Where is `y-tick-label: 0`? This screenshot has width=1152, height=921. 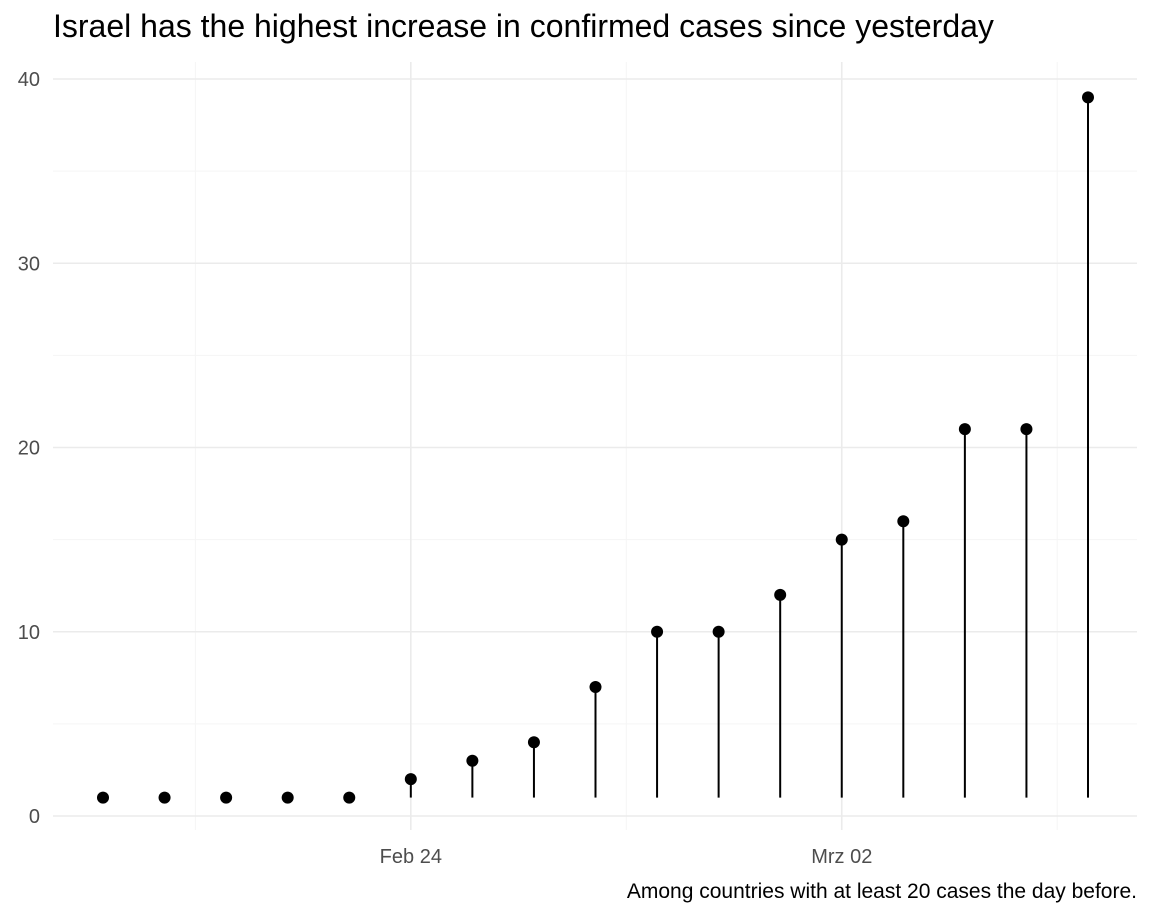
y-tick-label: 0 is located at coordinates (34, 817).